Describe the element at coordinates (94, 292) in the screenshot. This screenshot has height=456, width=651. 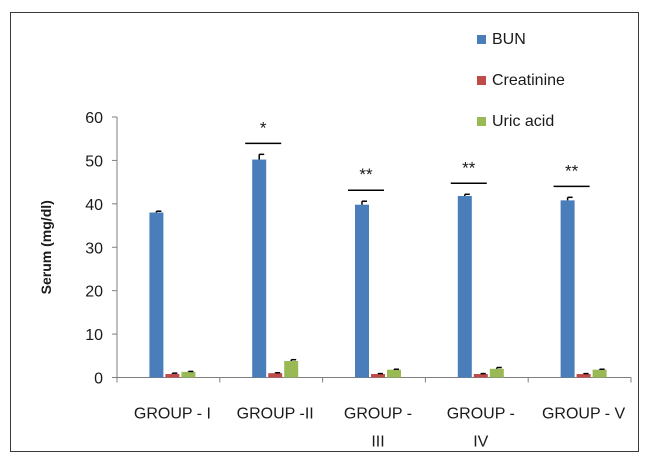
I see `y-tick-label: 20` at that location.